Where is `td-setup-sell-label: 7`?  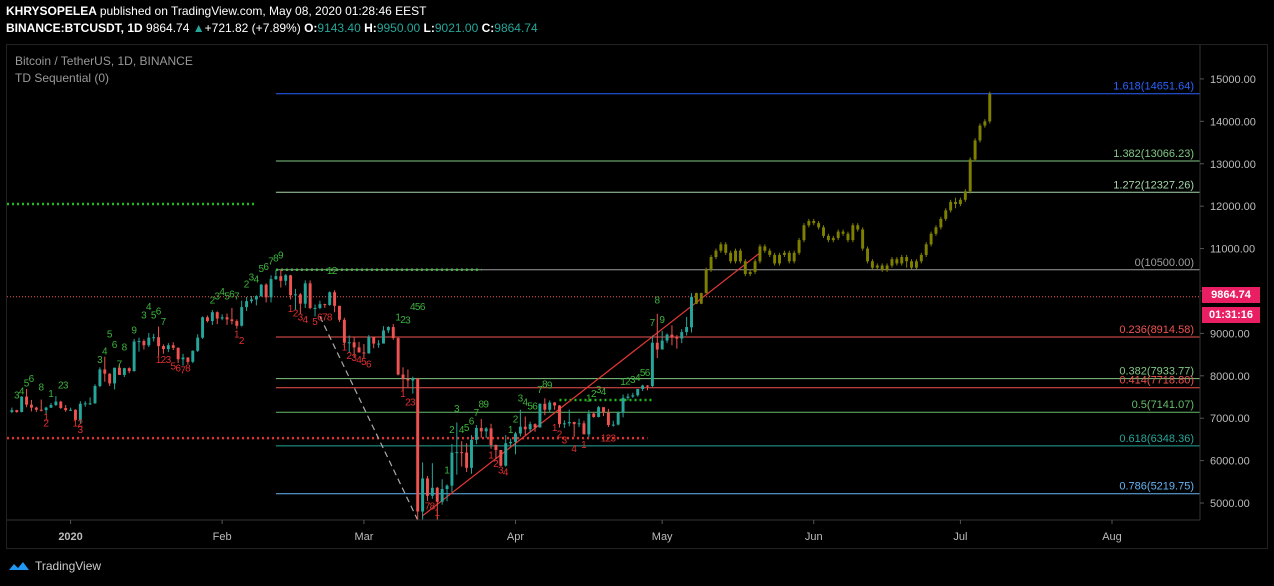
td-setup-sell-label: 7 is located at coordinates (428, 506).